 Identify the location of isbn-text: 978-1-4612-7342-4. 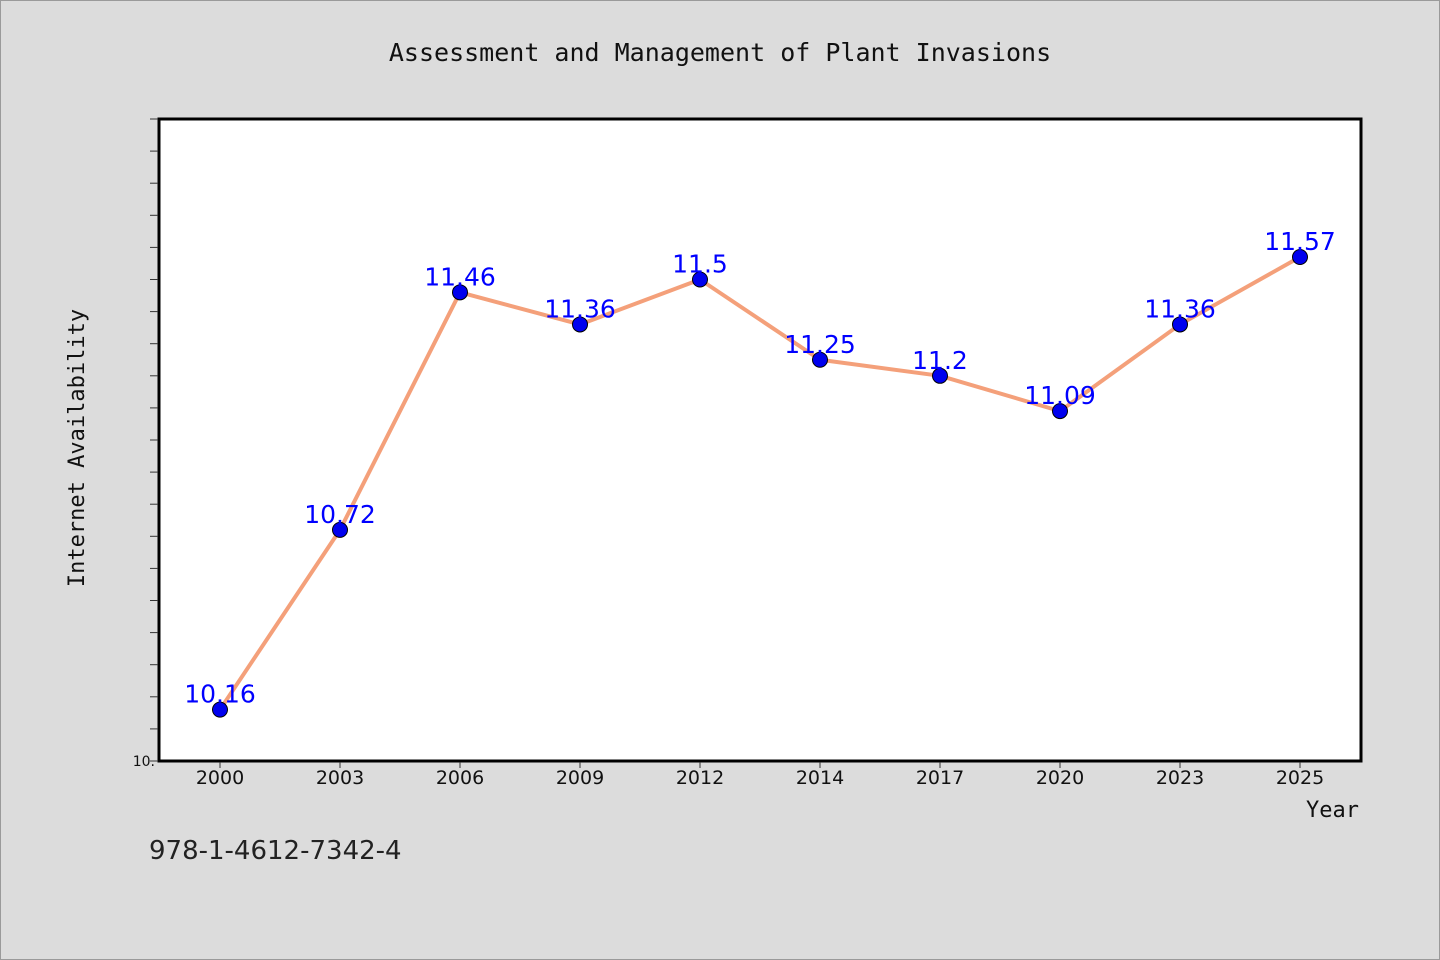
(275, 851).